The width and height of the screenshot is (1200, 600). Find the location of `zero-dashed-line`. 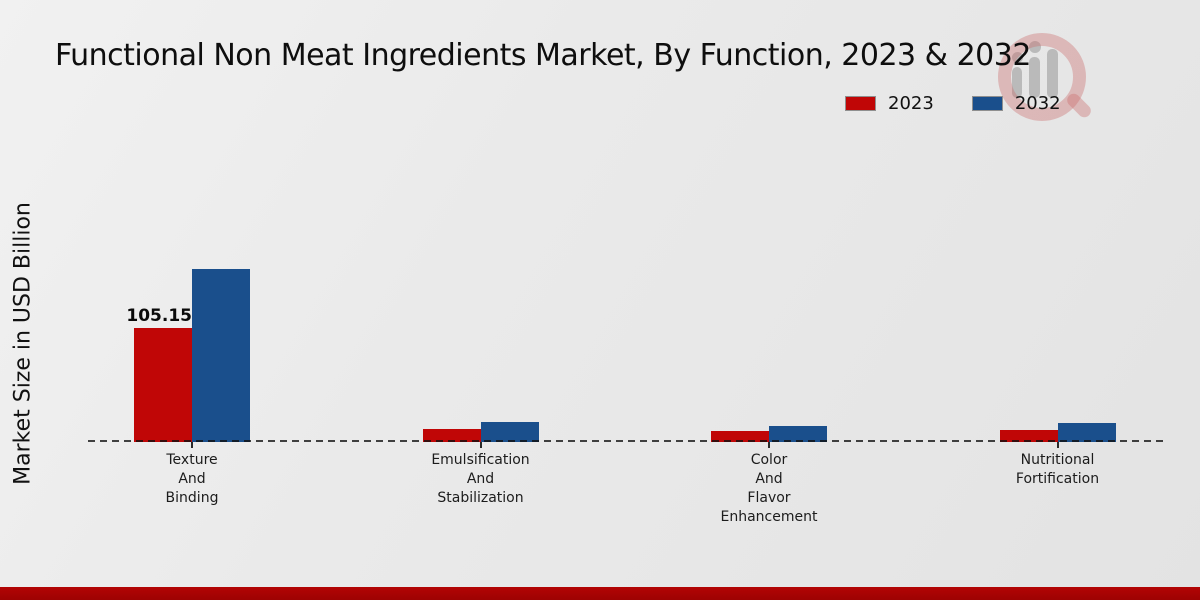

zero-dashed-line is located at coordinates (626, 441).